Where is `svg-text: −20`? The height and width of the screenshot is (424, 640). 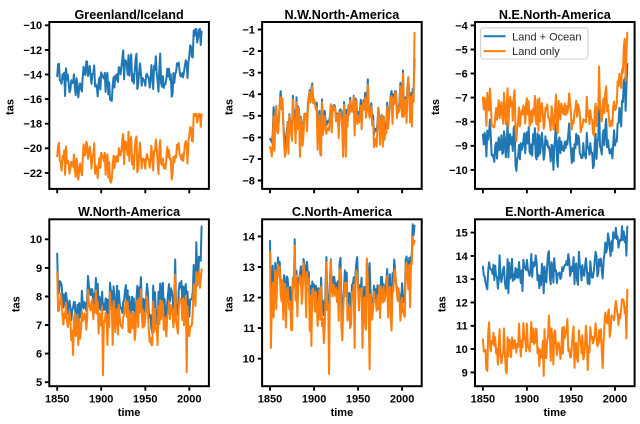 svg-text: −20 is located at coordinates (32, 149).